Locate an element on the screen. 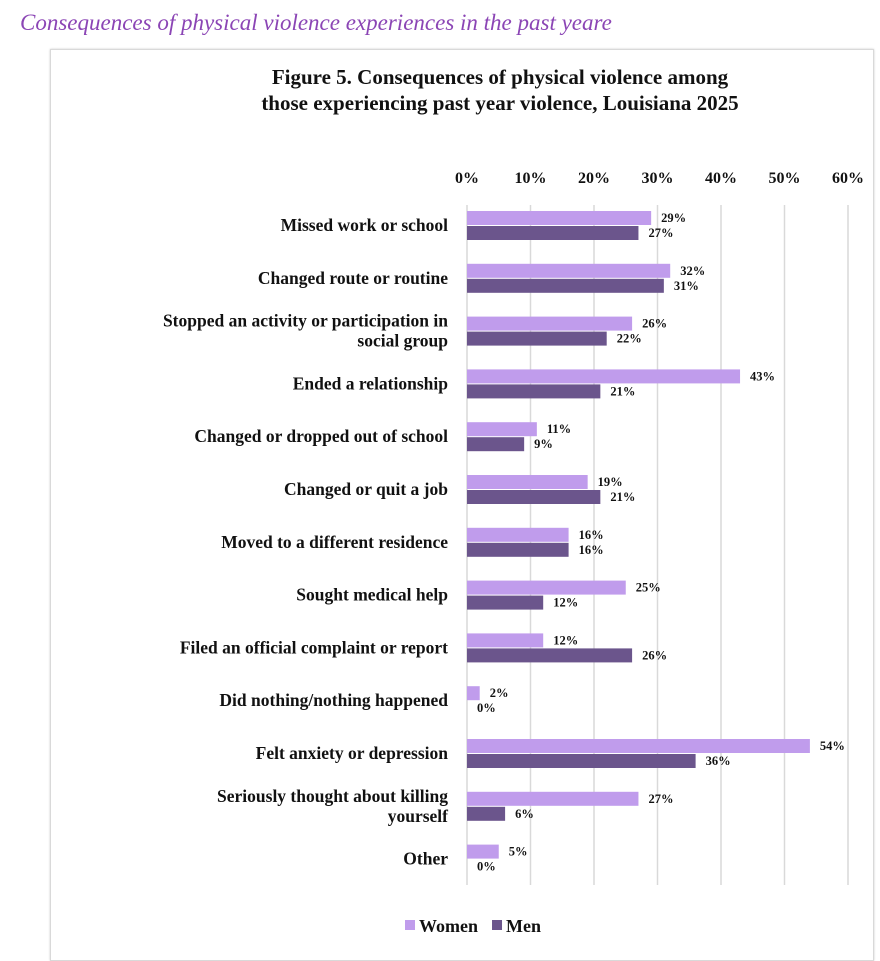  category-label: social group is located at coordinates (402, 341).